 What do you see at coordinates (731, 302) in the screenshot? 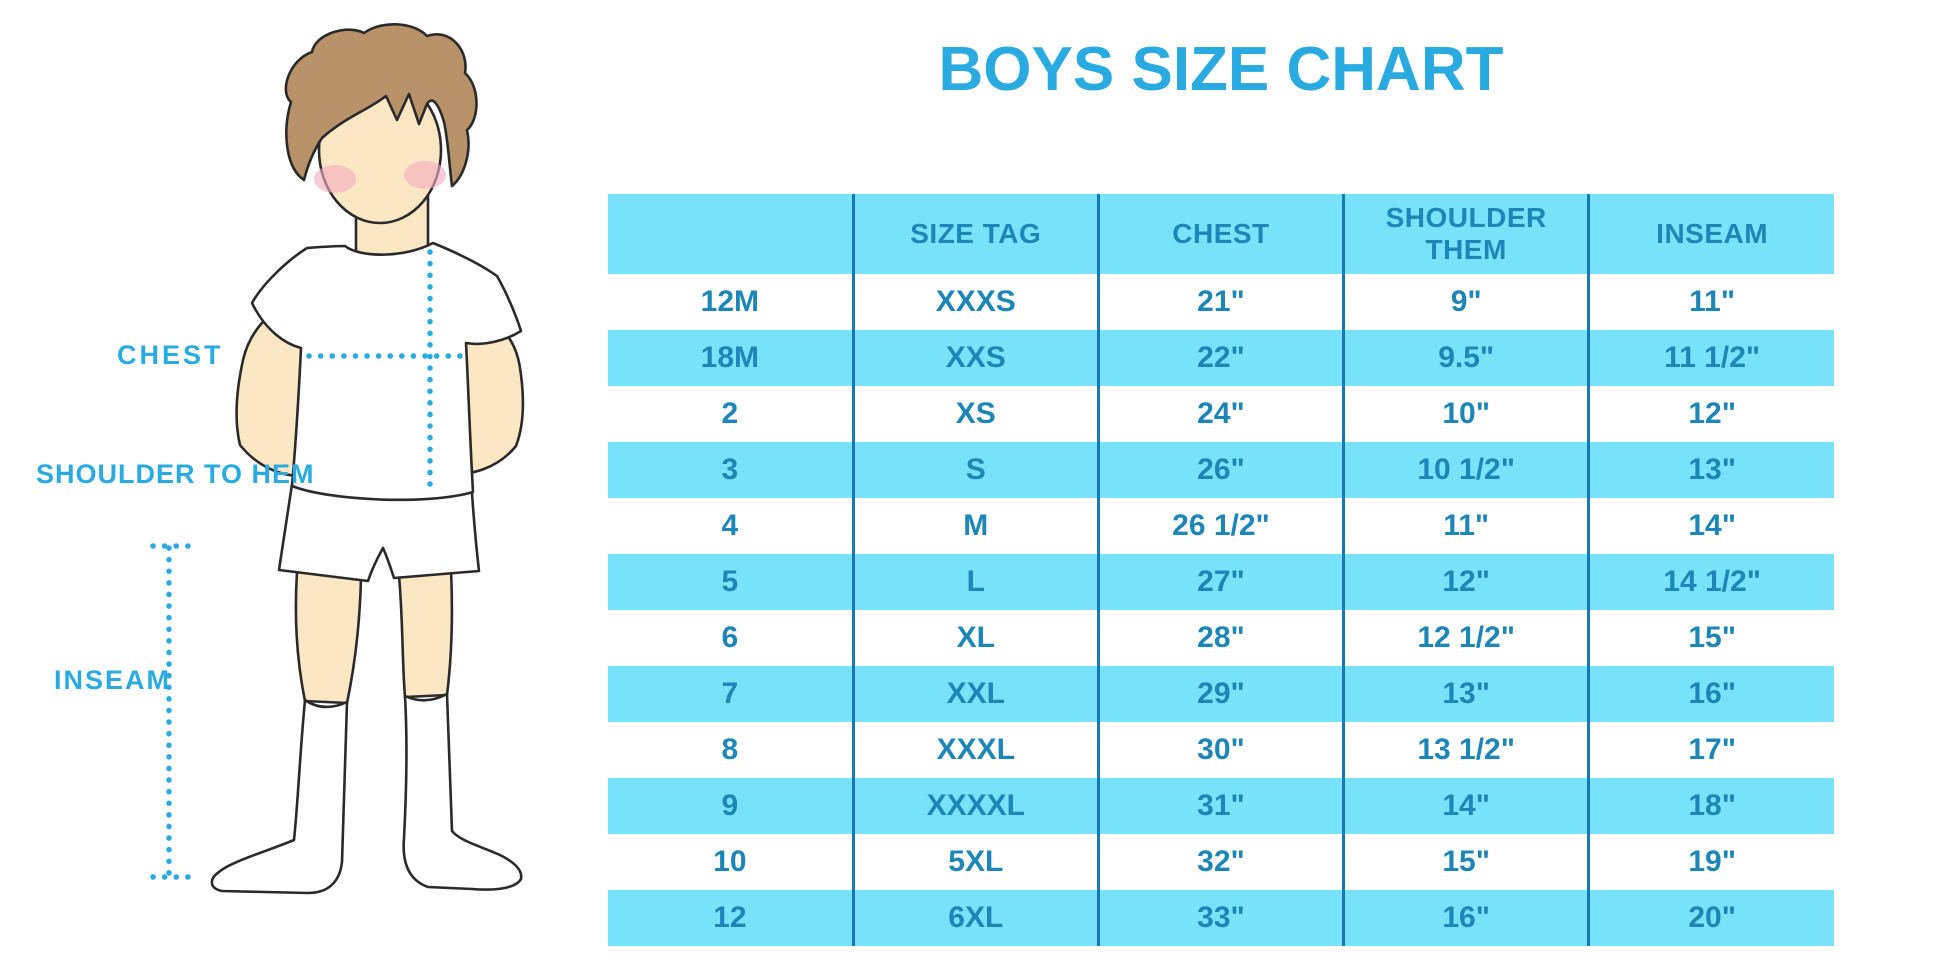
I see `table-cell: 12M` at bounding box center [731, 302].